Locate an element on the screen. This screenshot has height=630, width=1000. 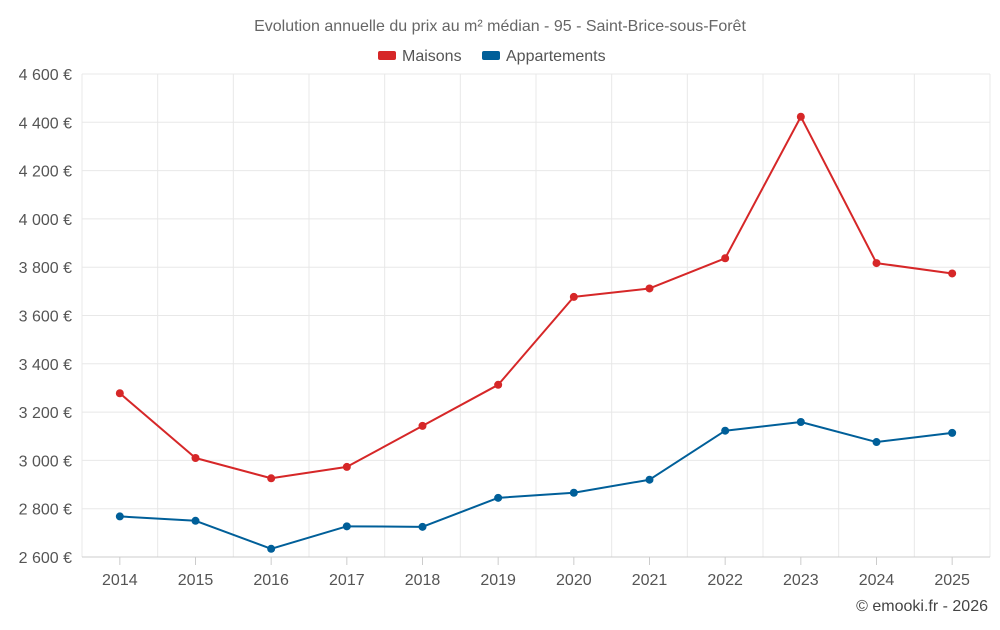
x-tick-label: 2025 is located at coordinates (952, 580).